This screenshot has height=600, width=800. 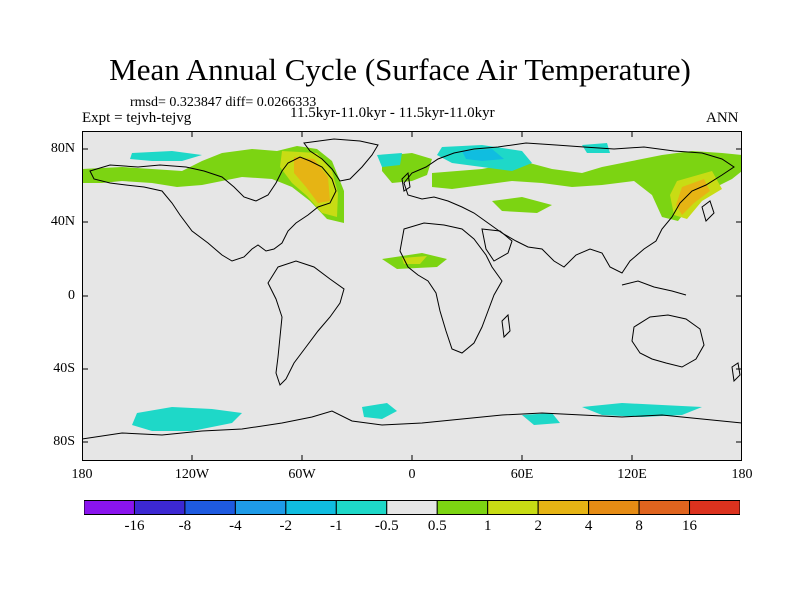 What do you see at coordinates (414, 260) in the screenshot?
I see `anomaly-yellow-sahara` at bounding box center [414, 260].